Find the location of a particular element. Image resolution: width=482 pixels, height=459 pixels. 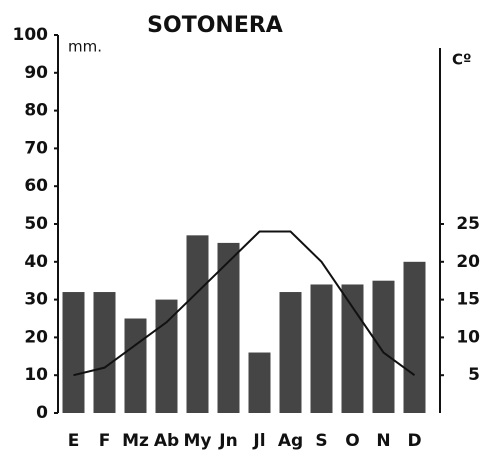

y2-tick-label: 15 is located at coordinates (468, 300).